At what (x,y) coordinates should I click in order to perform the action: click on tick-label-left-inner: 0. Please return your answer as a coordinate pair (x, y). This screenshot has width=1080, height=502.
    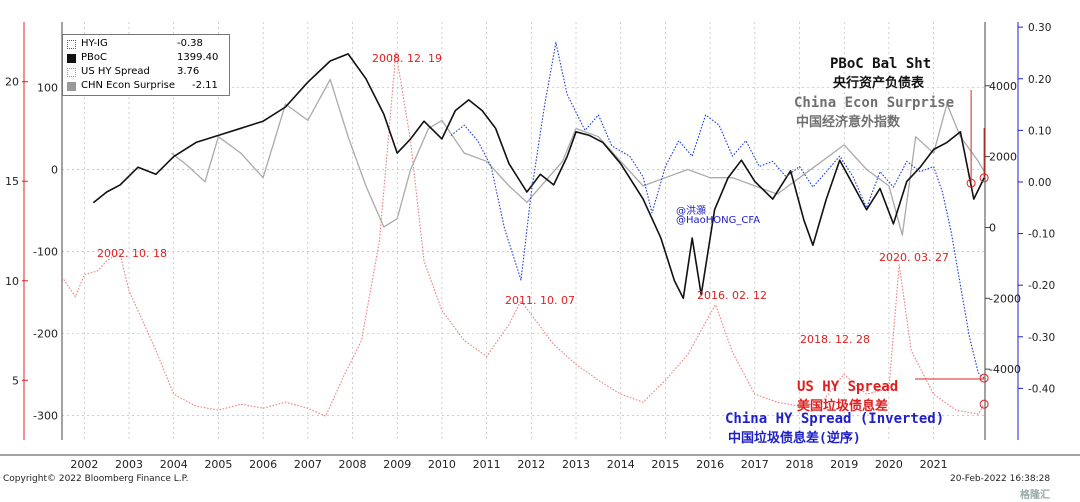
    Looking at the image, I should click on (54, 170).